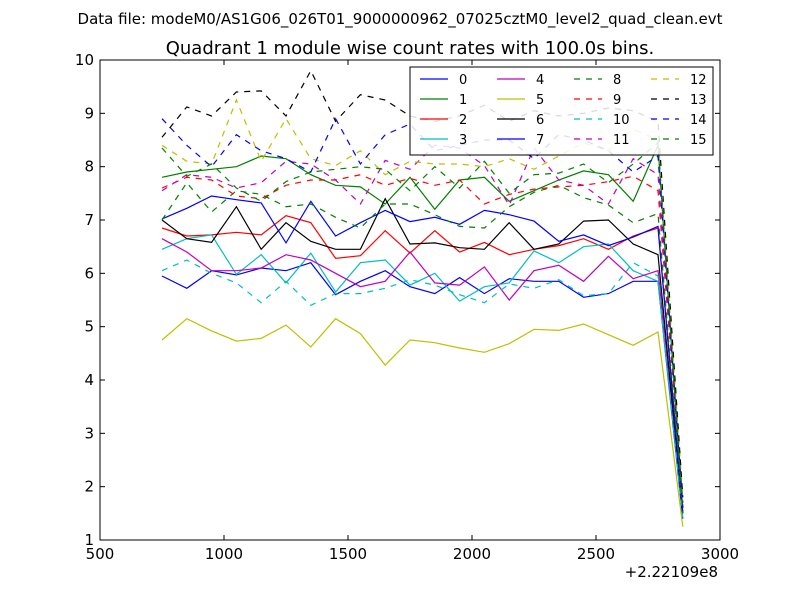 This screenshot has height=600, width=800. Describe the element at coordinates (89, 540) in the screenshot. I see `y-tick-label: 1` at that location.